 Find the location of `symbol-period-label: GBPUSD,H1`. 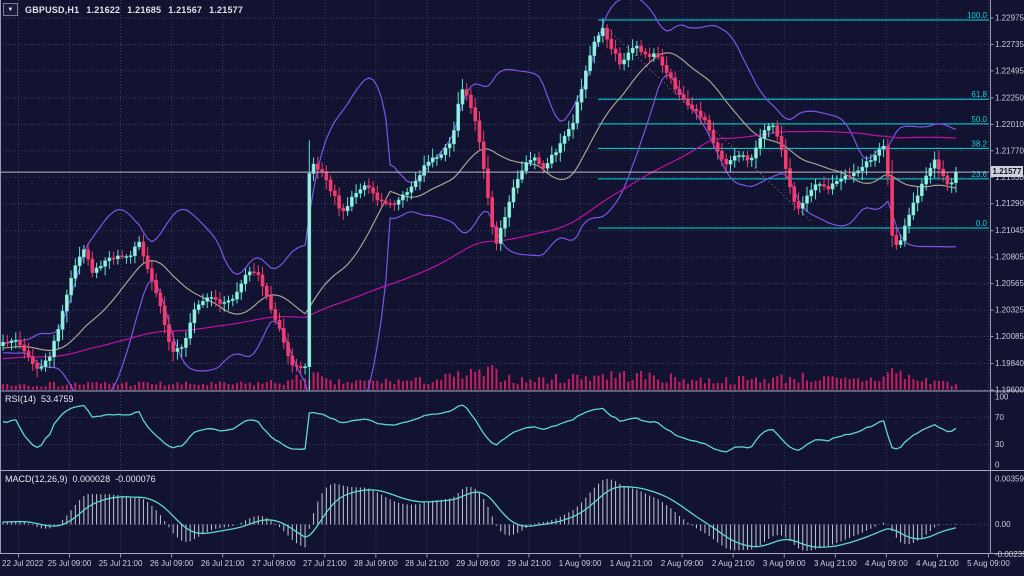

symbol-period-label: GBPUSD,H1 is located at coordinates (52, 9).